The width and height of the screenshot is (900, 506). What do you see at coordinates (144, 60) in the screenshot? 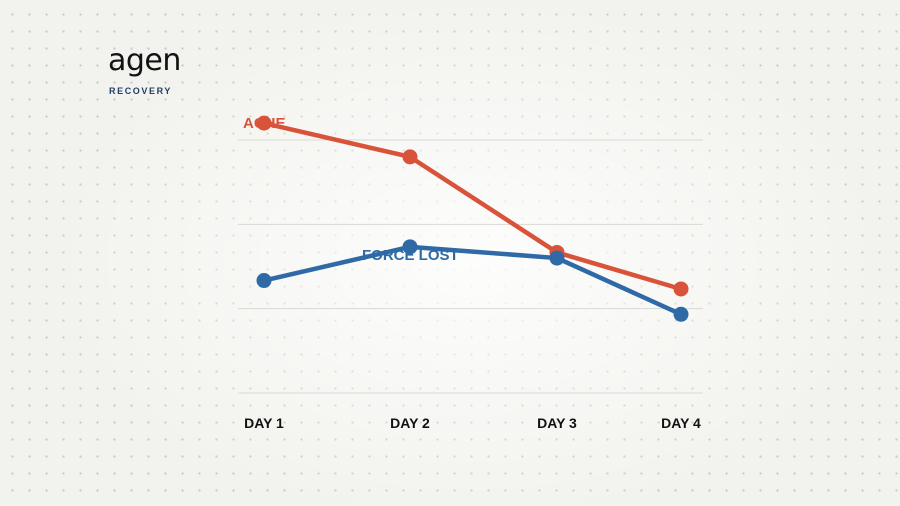
I see `brand-logo: agen` at bounding box center [144, 60].